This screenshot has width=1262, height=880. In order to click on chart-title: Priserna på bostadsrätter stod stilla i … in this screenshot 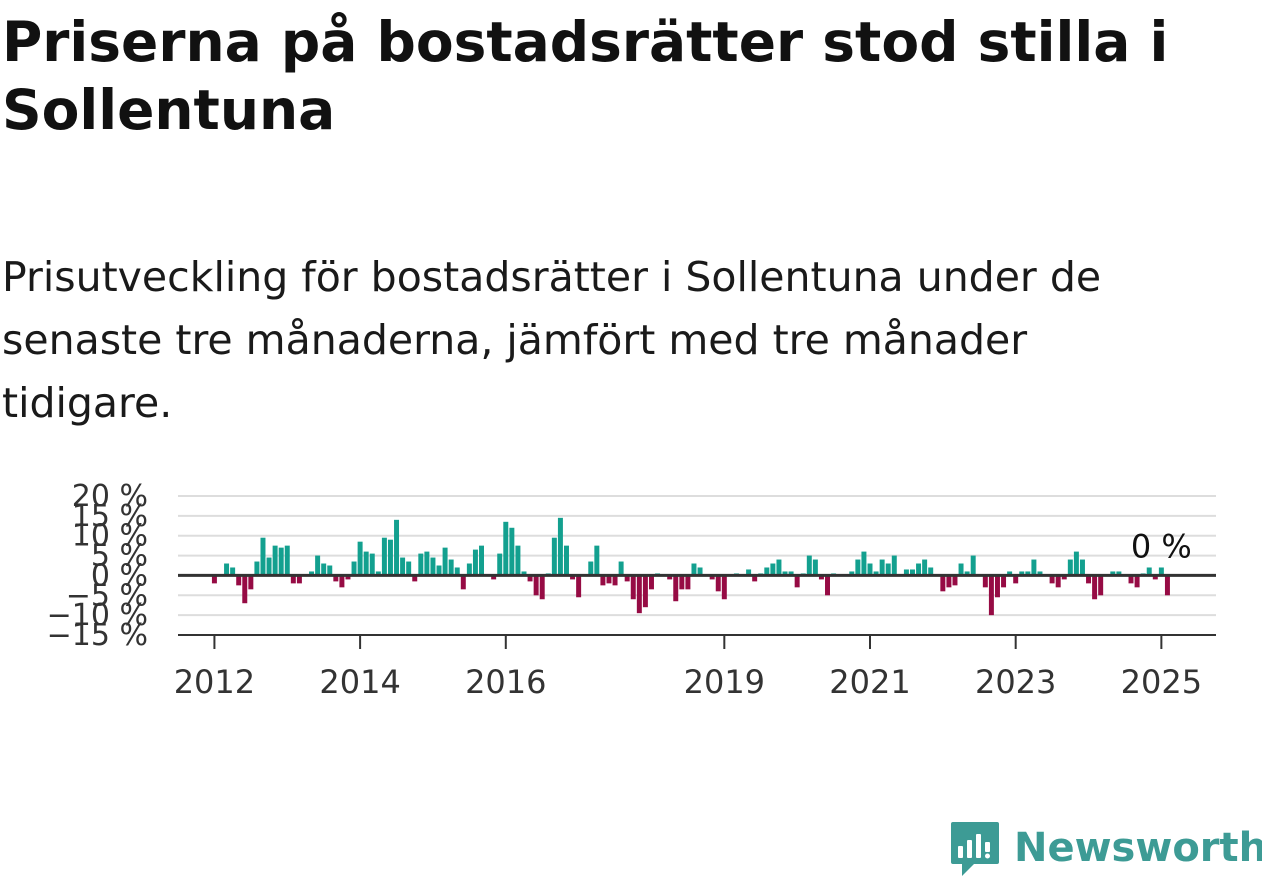, I will do `click(585, 76)`.